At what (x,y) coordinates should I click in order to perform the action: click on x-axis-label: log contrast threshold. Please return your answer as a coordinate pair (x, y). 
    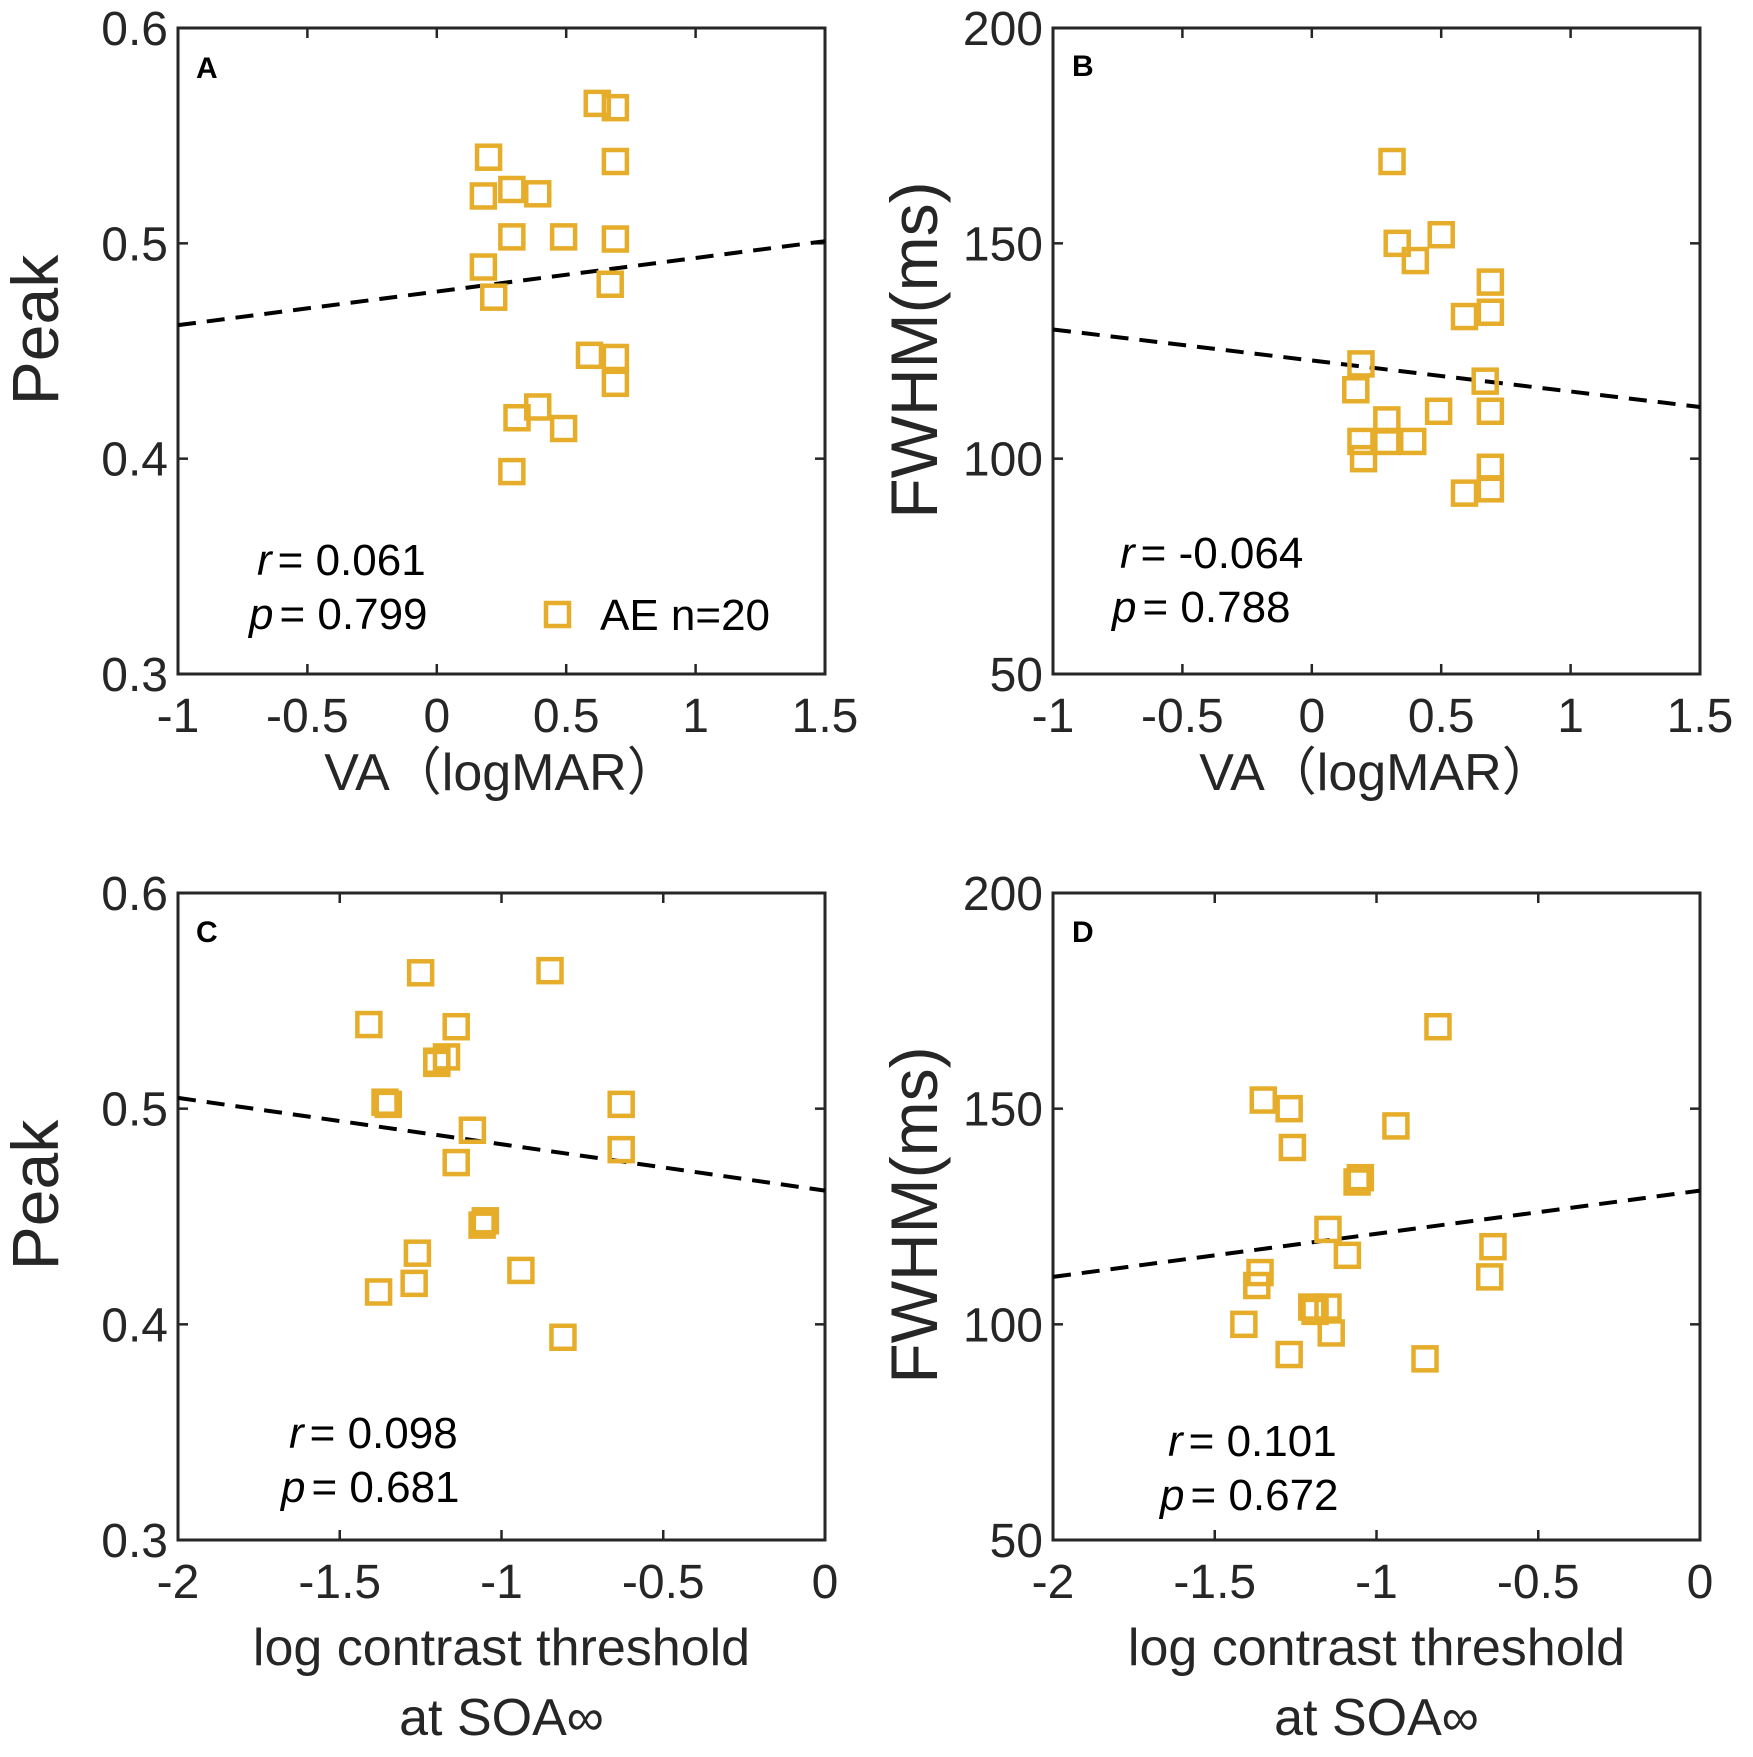
    Looking at the image, I should click on (501, 1648).